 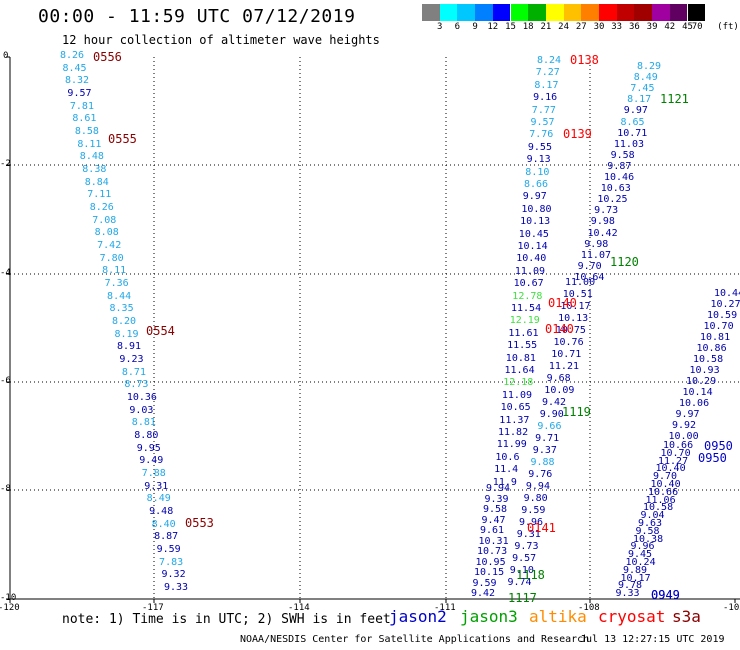 I want to click on y-tick-label: -10, so click(x=8, y=598).